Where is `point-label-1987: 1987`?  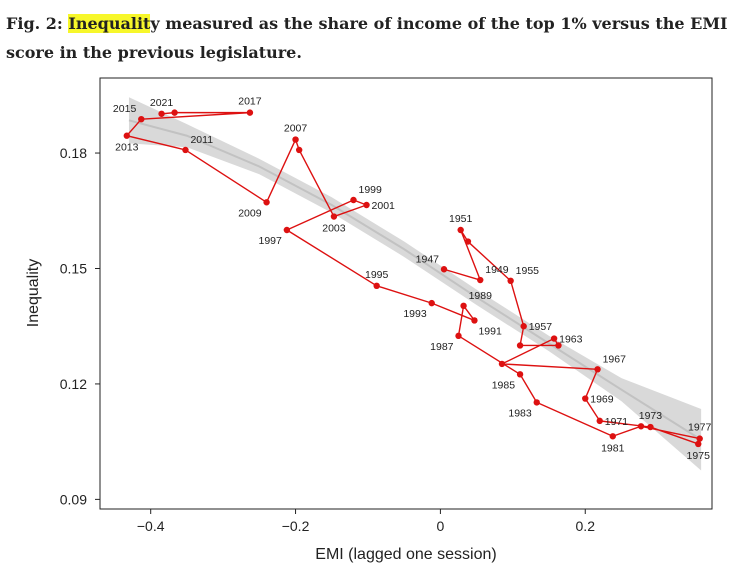 point-label-1987: 1987 is located at coordinates (442, 347).